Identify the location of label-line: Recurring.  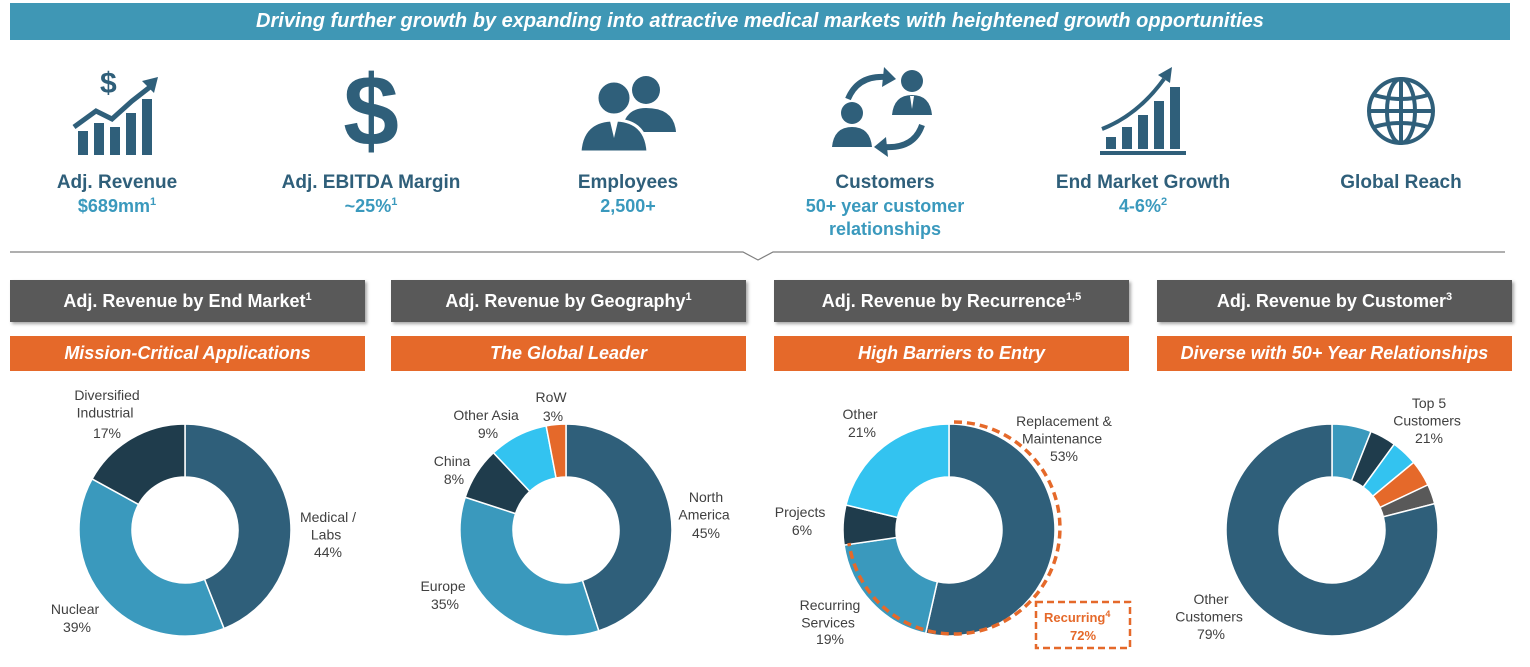
(830, 605).